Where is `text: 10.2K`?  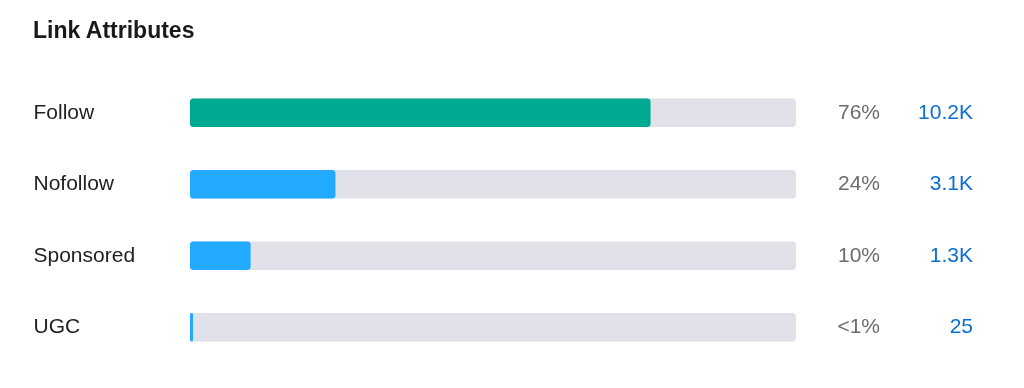 text: 10.2K is located at coordinates (945, 111).